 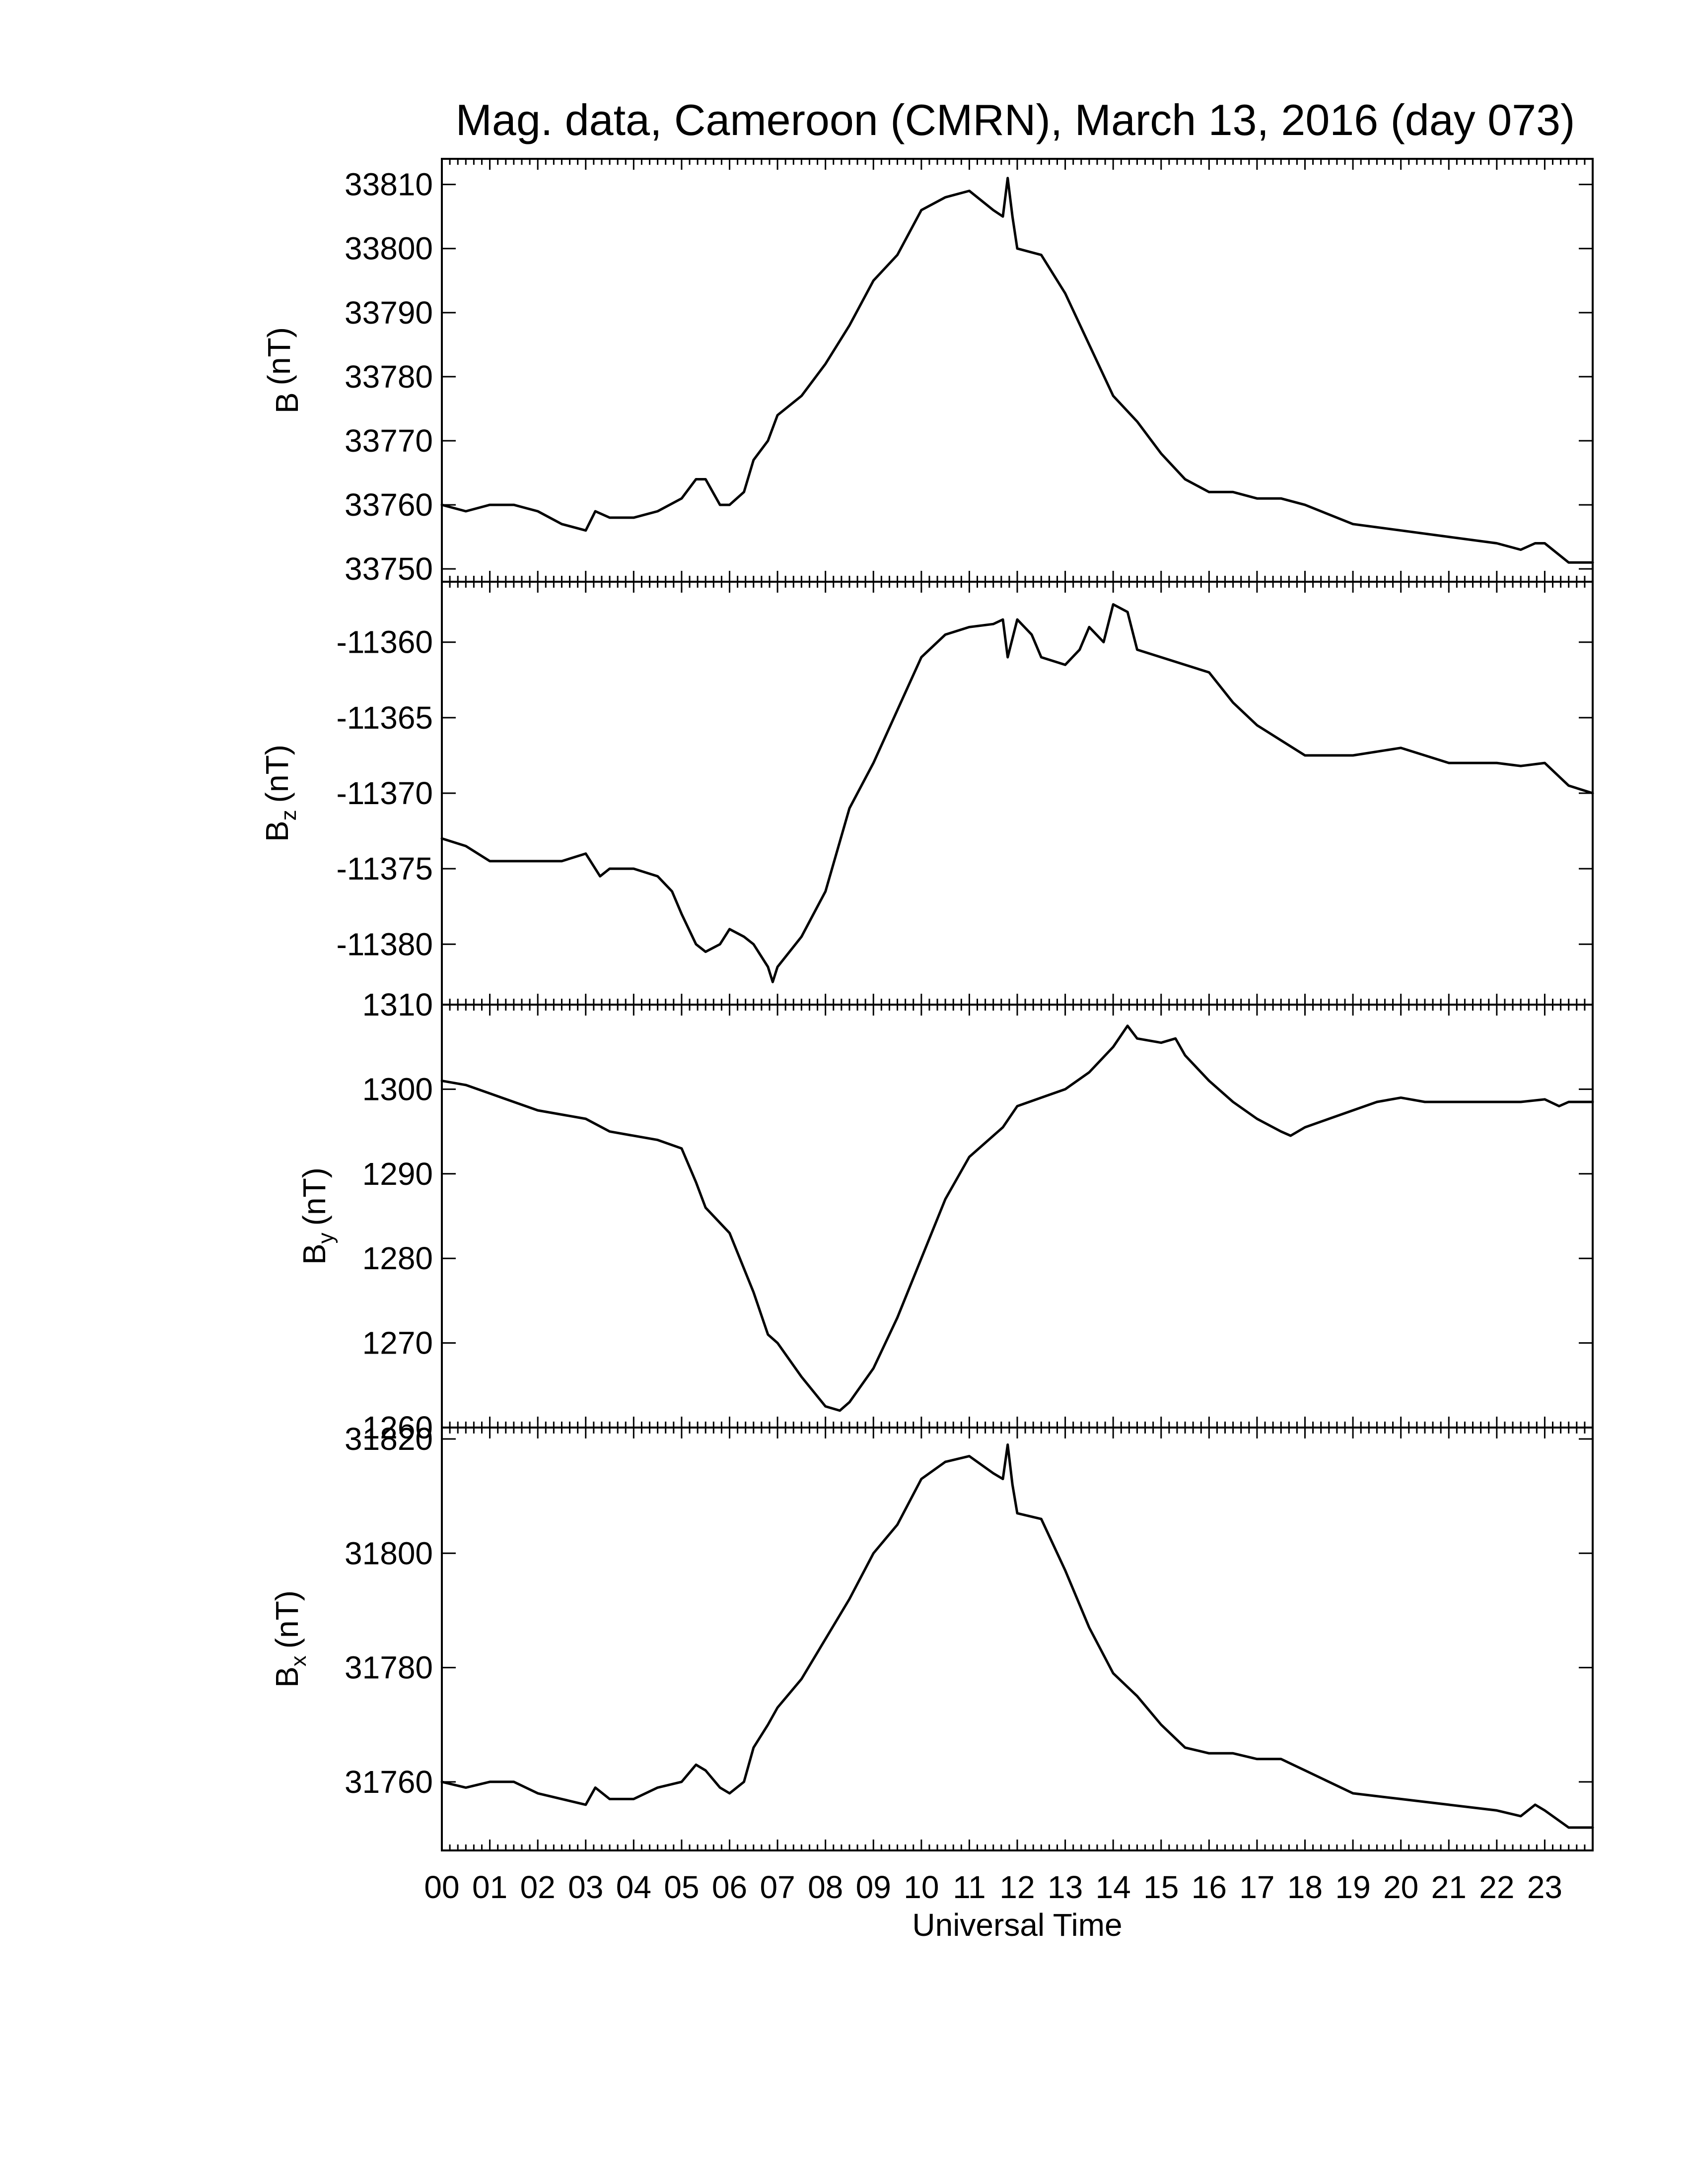 I want to click on panel-bx-y-tick-label: 31780, so click(x=389, y=1668).